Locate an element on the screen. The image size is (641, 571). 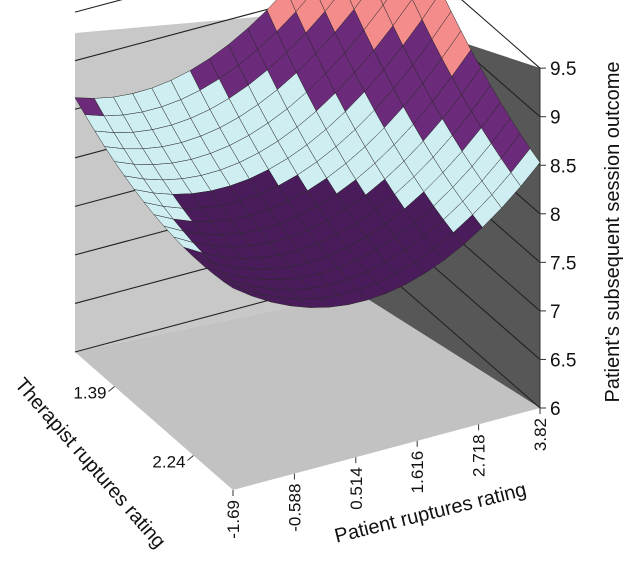
z-axis-label: Patient’s subsequent session outcome is located at coordinates (613, 232).